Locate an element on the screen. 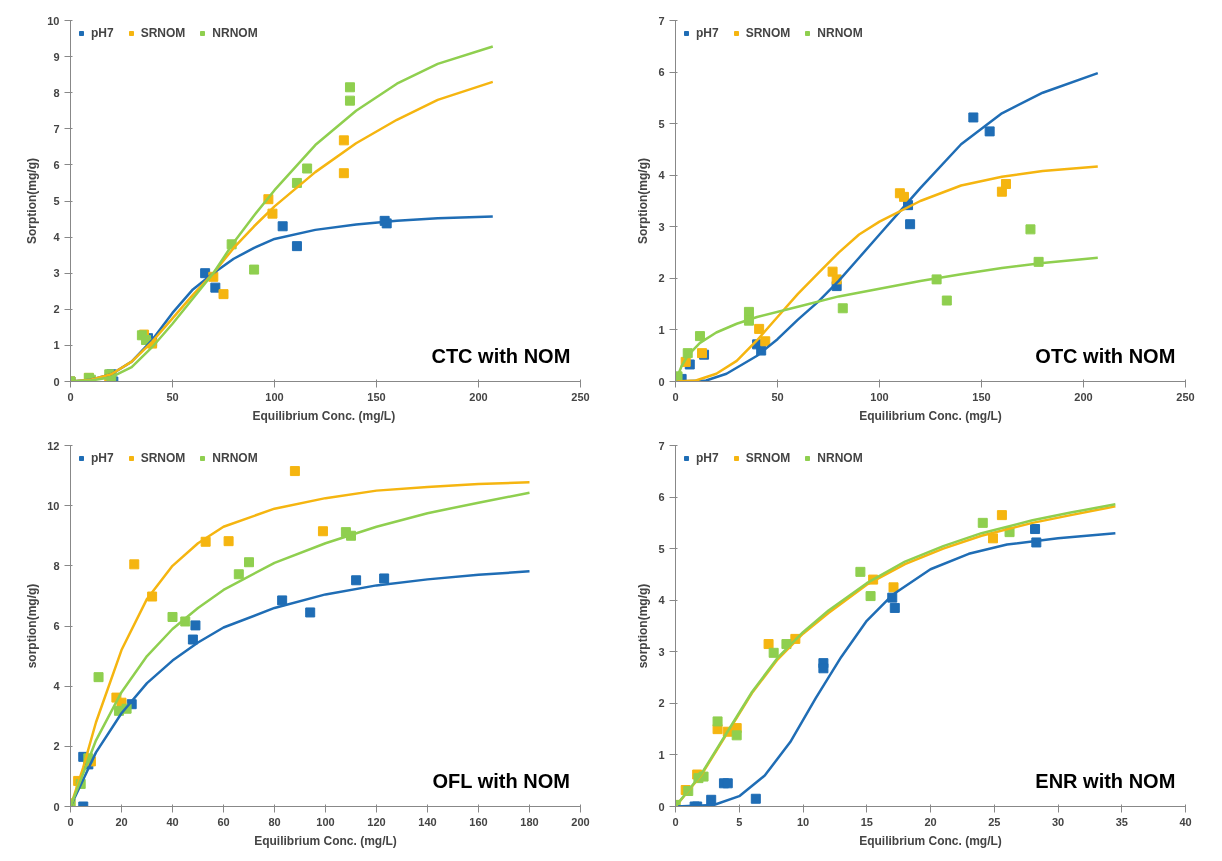  x-tick-label: 30 is located at coordinates (1058, 821).